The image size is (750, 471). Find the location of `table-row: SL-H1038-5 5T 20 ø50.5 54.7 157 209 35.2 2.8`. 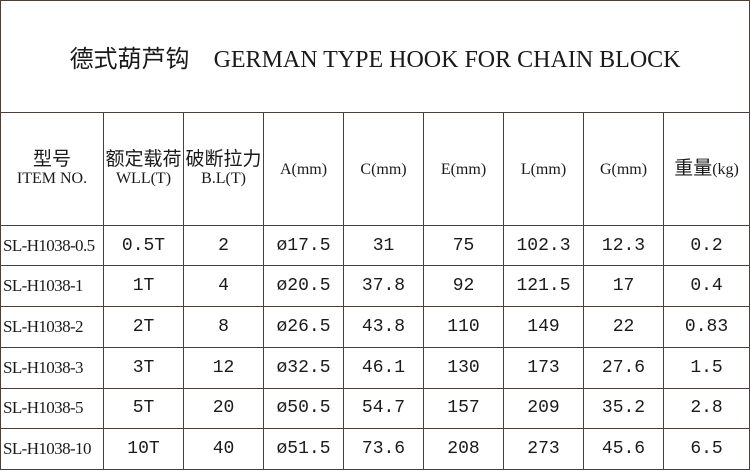

table-row: SL-H1038-5 5T 20 ø50.5 54.7 157 209 35.2 2.8 is located at coordinates (375, 408).